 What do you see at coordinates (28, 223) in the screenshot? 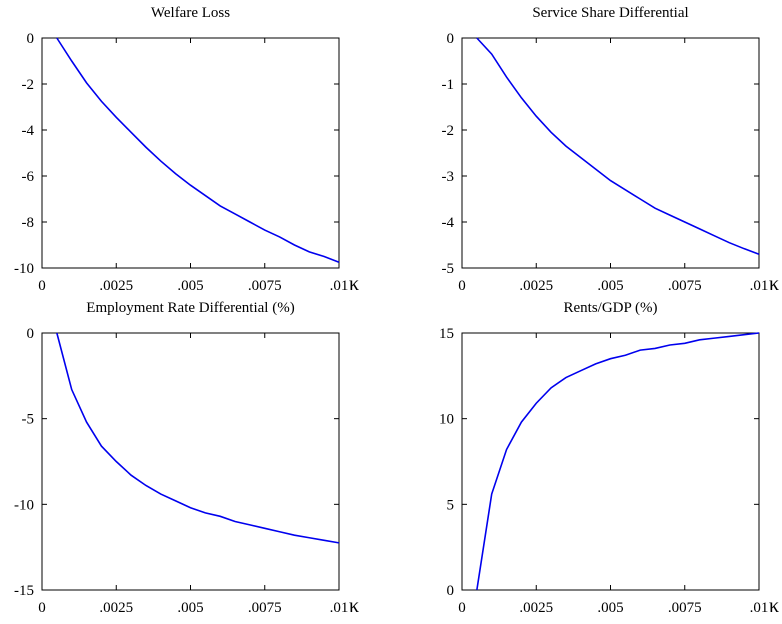
I see `y-tick-label: -8` at bounding box center [28, 223].